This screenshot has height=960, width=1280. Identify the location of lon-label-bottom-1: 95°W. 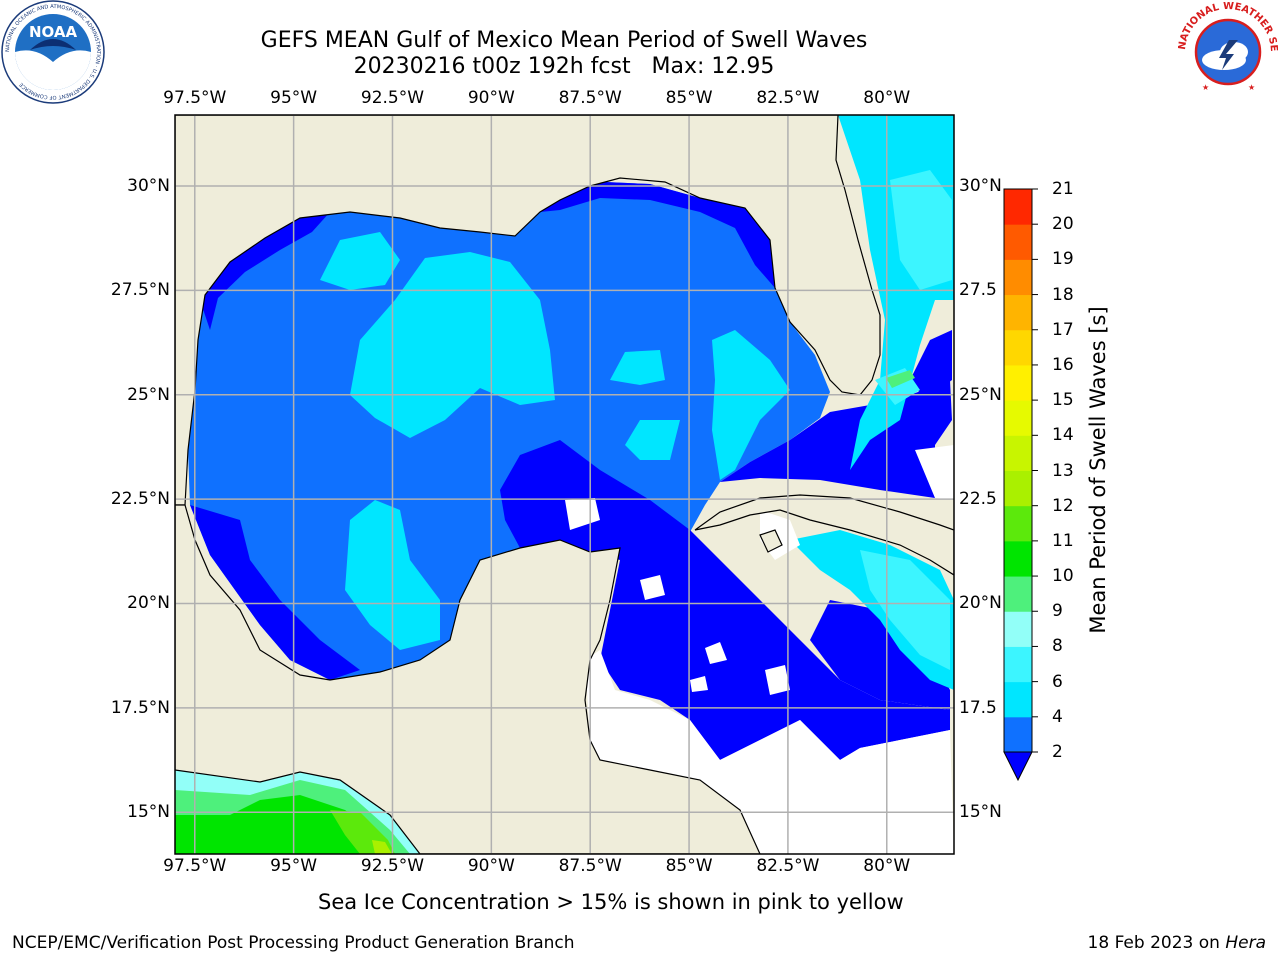
(293, 866).